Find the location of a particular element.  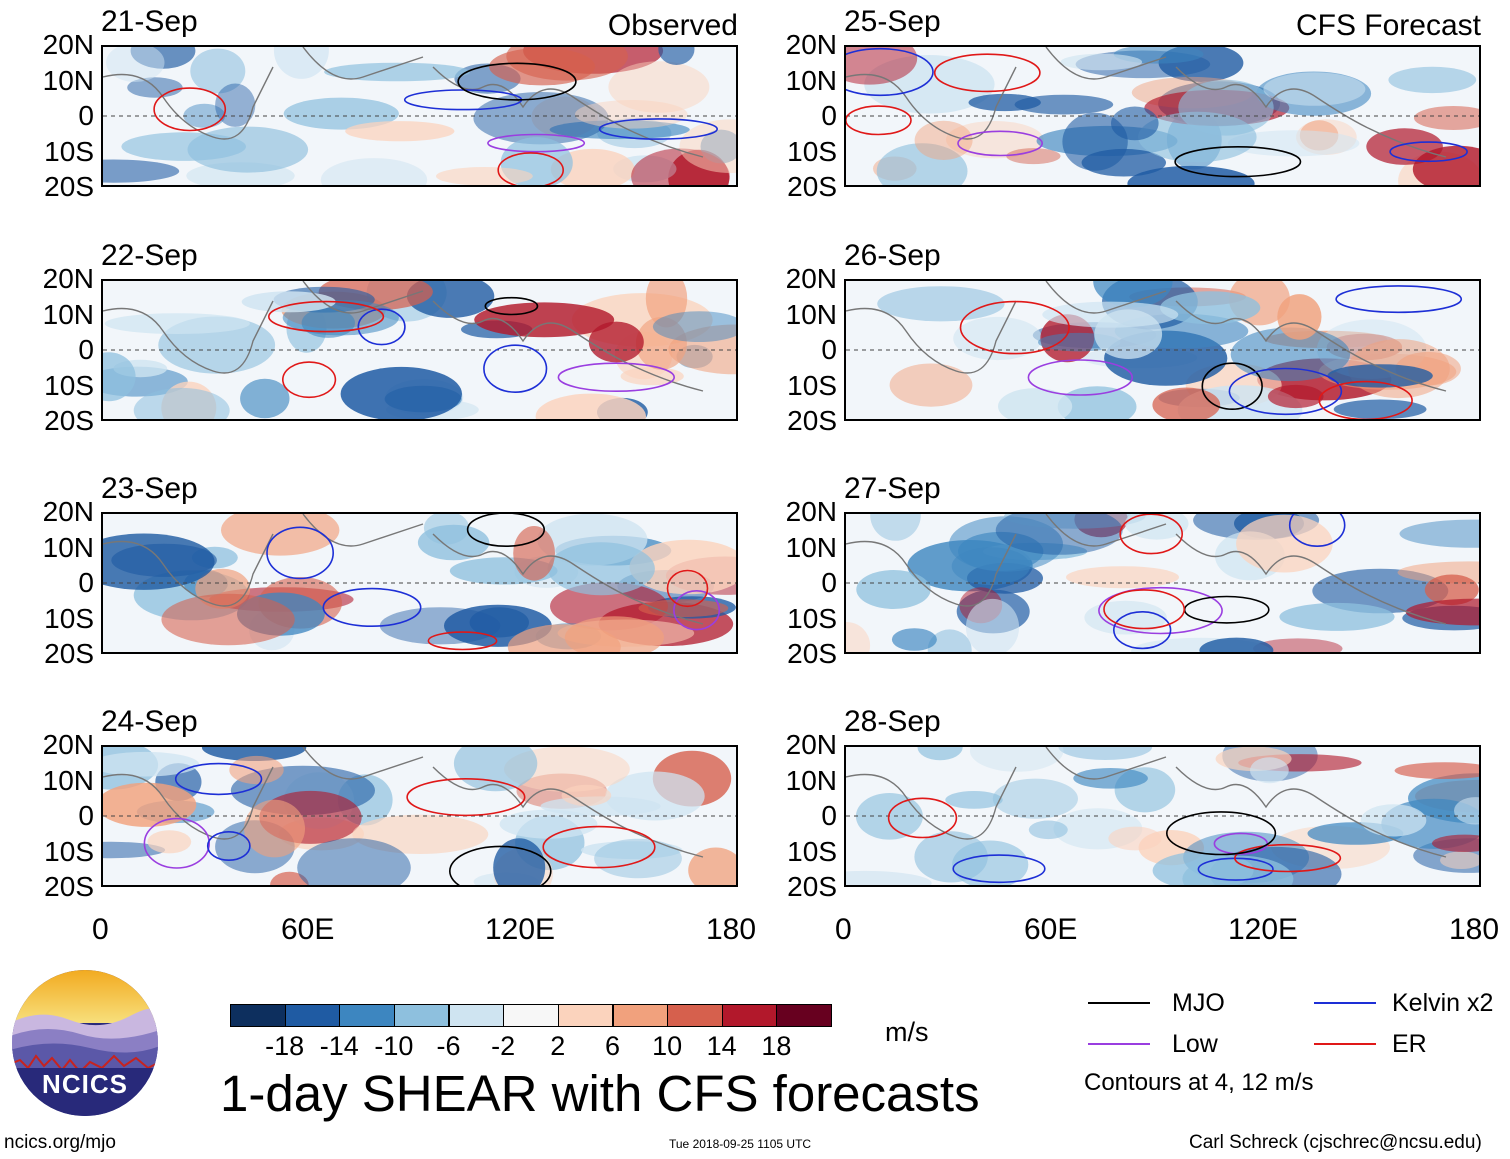

lon-label-120e-left: 120E is located at coordinates (520, 929).